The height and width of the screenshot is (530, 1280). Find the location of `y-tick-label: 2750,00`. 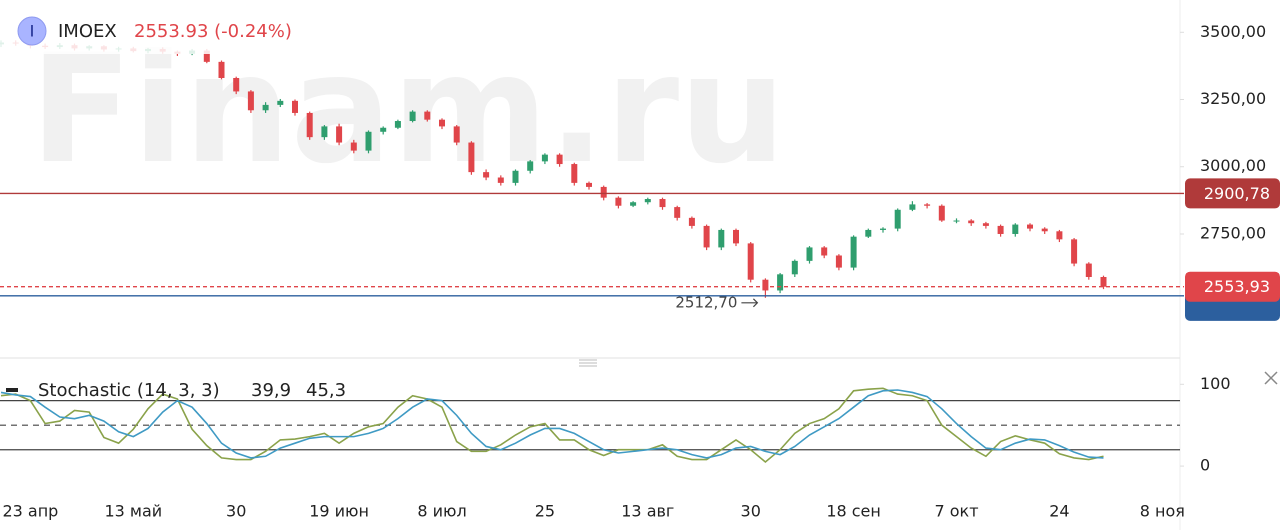

y-tick-label: 2750,00 is located at coordinates (1233, 232).